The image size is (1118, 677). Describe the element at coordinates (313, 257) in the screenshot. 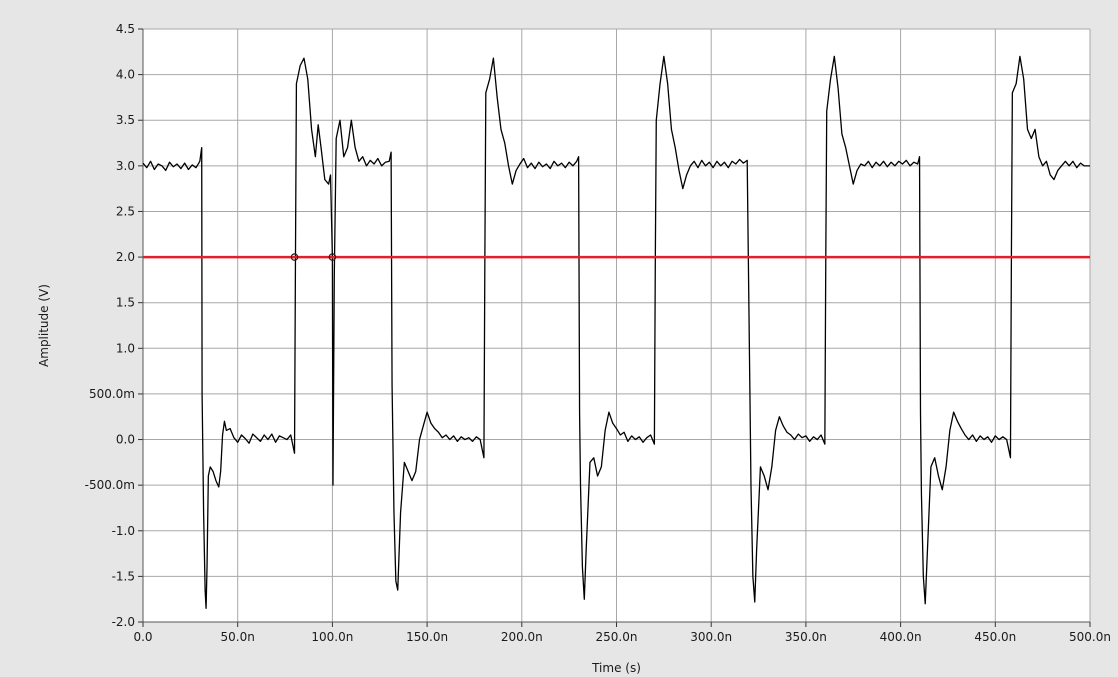

I see `crossing-markers` at that location.